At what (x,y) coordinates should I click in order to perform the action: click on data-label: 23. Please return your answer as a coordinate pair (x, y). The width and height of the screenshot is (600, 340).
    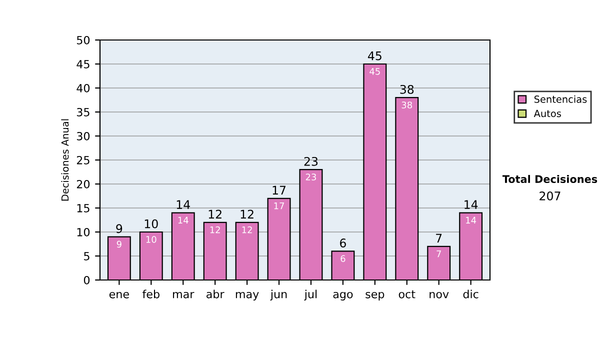
    Looking at the image, I should click on (311, 177).